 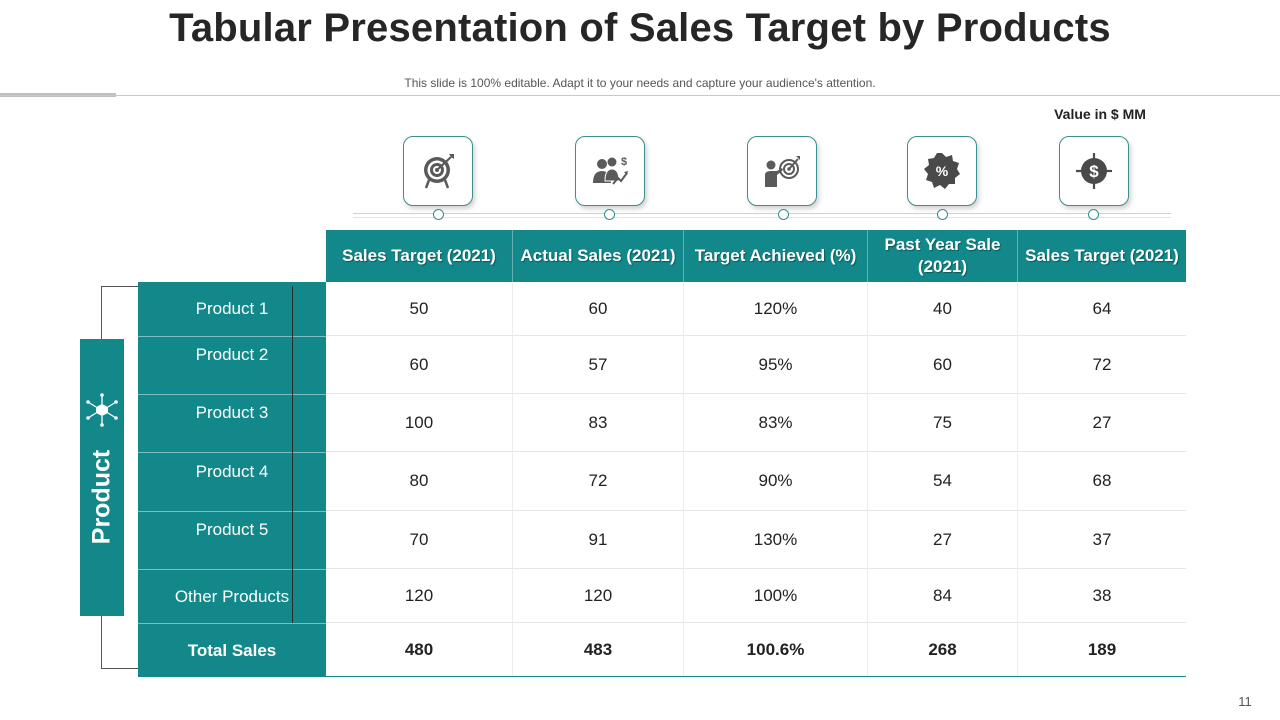 What do you see at coordinates (775, 595) in the screenshot?
I see `table-cell: 100%` at bounding box center [775, 595].